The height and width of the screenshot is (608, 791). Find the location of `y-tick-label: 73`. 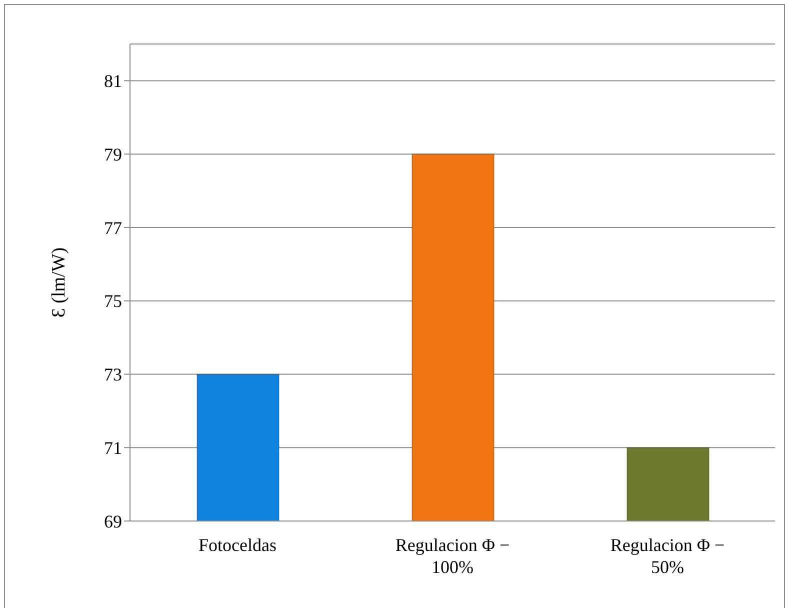

y-tick-label: 73 is located at coordinates (113, 374).